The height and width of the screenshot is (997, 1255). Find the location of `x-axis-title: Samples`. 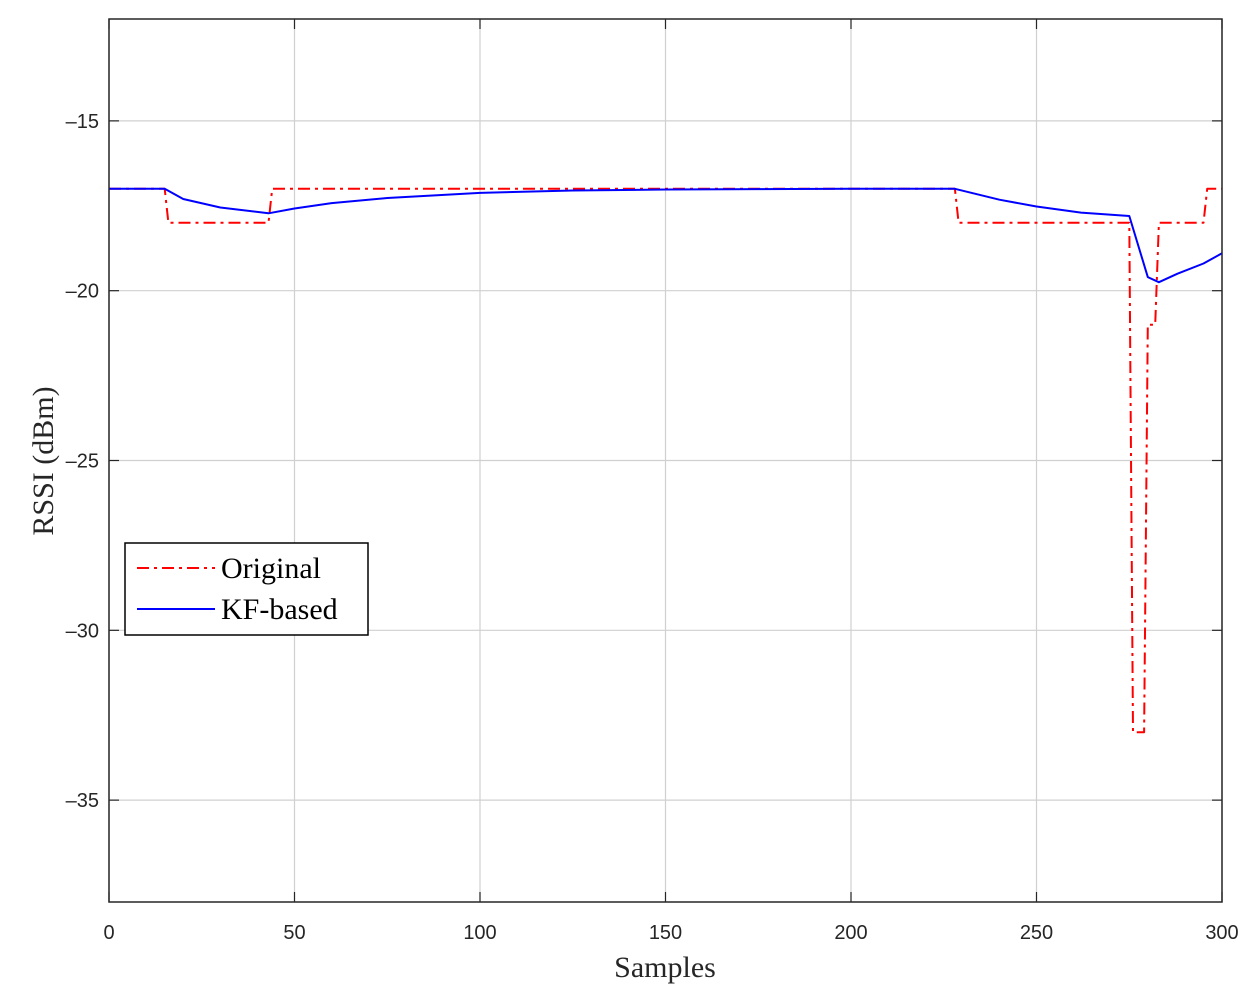

x-axis-title: Samples is located at coordinates (665, 967).